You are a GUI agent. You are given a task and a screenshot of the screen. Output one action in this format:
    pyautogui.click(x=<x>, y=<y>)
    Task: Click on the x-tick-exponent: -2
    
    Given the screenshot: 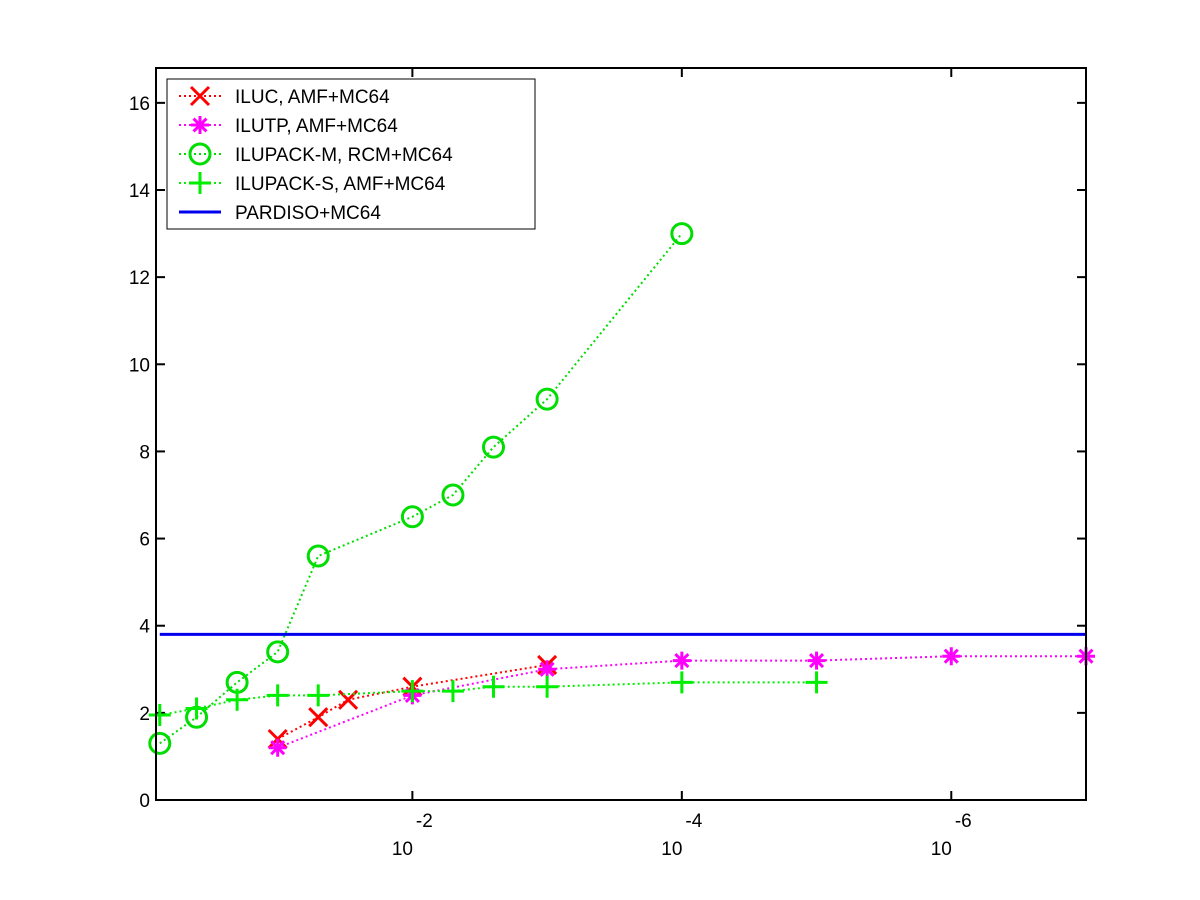 What is the action you would take?
    pyautogui.click(x=424, y=821)
    